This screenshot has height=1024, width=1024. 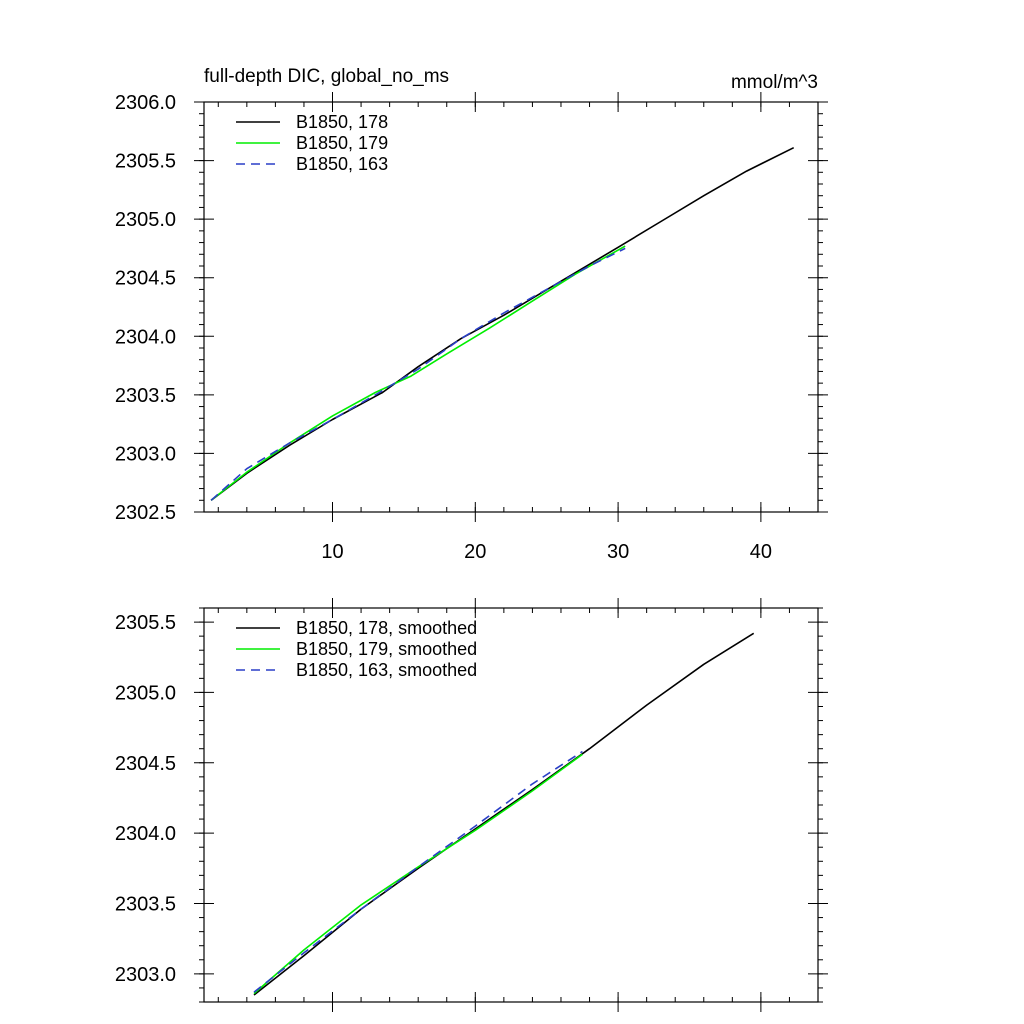 I want to click on legend-label: B1850, 178, so click(x=342, y=122).